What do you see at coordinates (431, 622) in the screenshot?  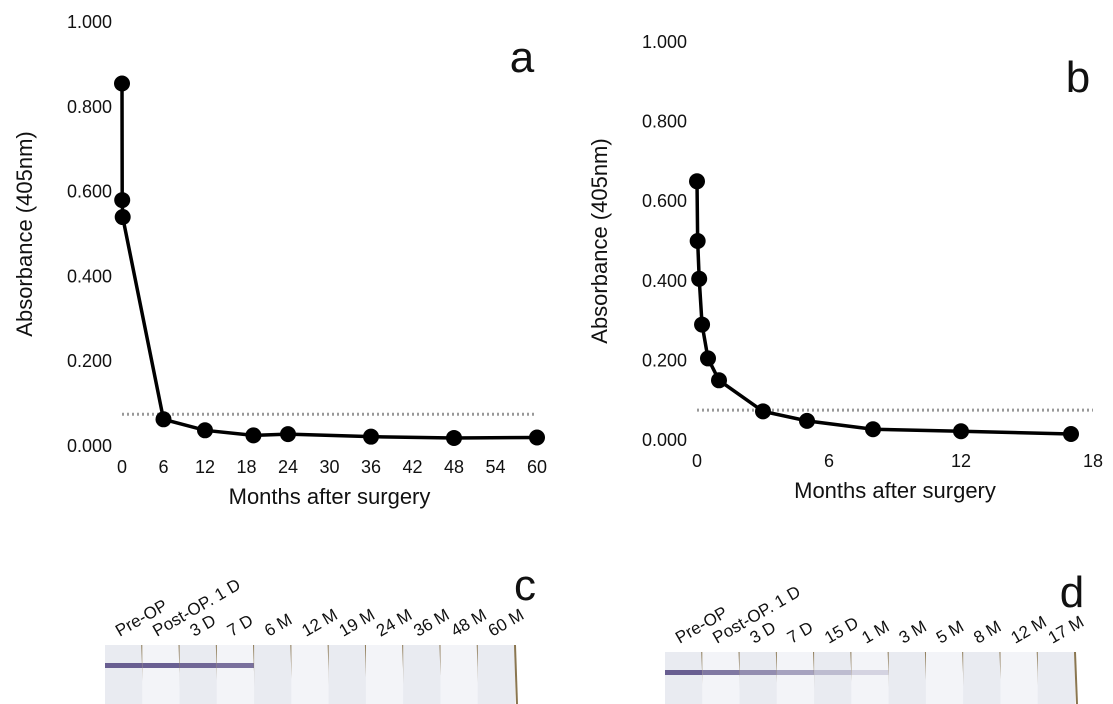 I see `lane-label: 36 M` at bounding box center [431, 622].